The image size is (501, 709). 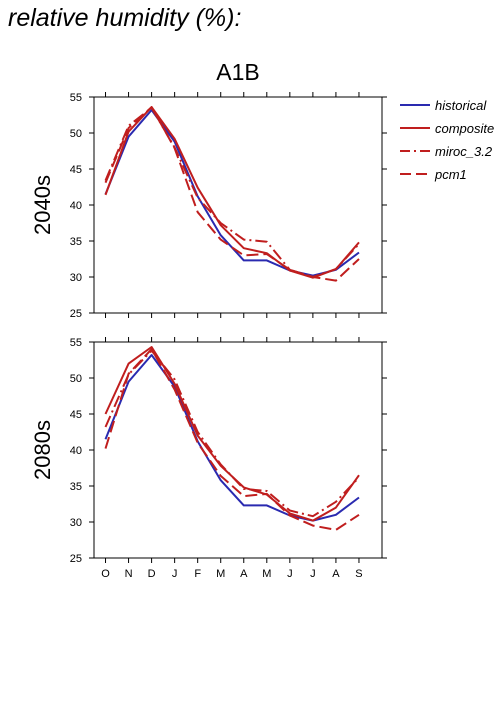 I want to click on legend-label: composite, so click(x=464, y=128).